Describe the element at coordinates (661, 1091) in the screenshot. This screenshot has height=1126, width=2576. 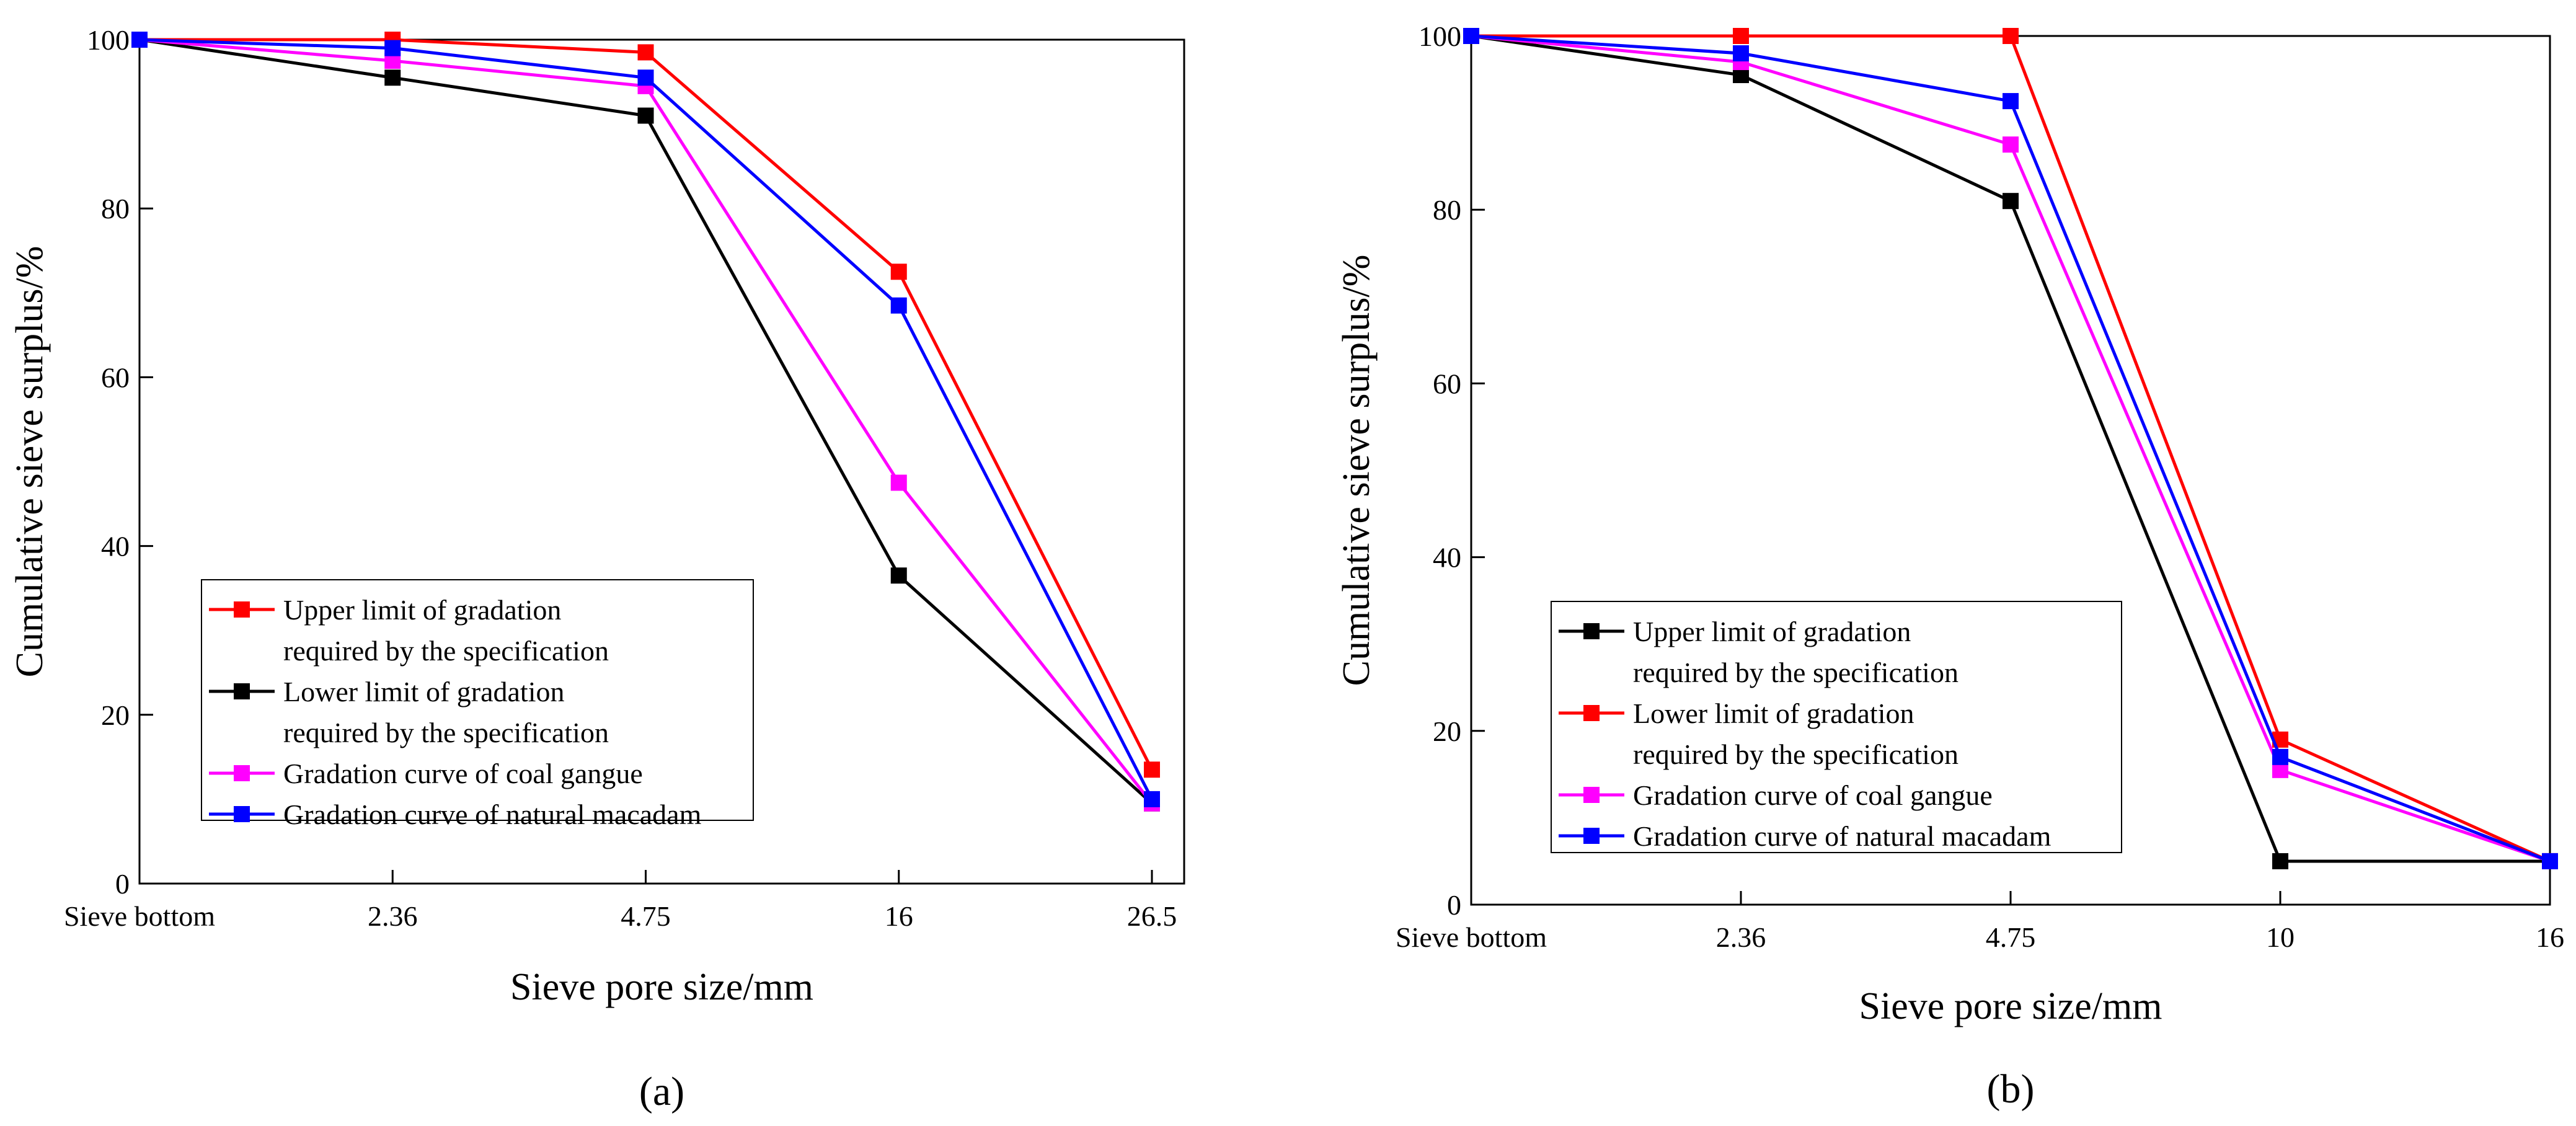
I see `panel-label: (a)` at that location.